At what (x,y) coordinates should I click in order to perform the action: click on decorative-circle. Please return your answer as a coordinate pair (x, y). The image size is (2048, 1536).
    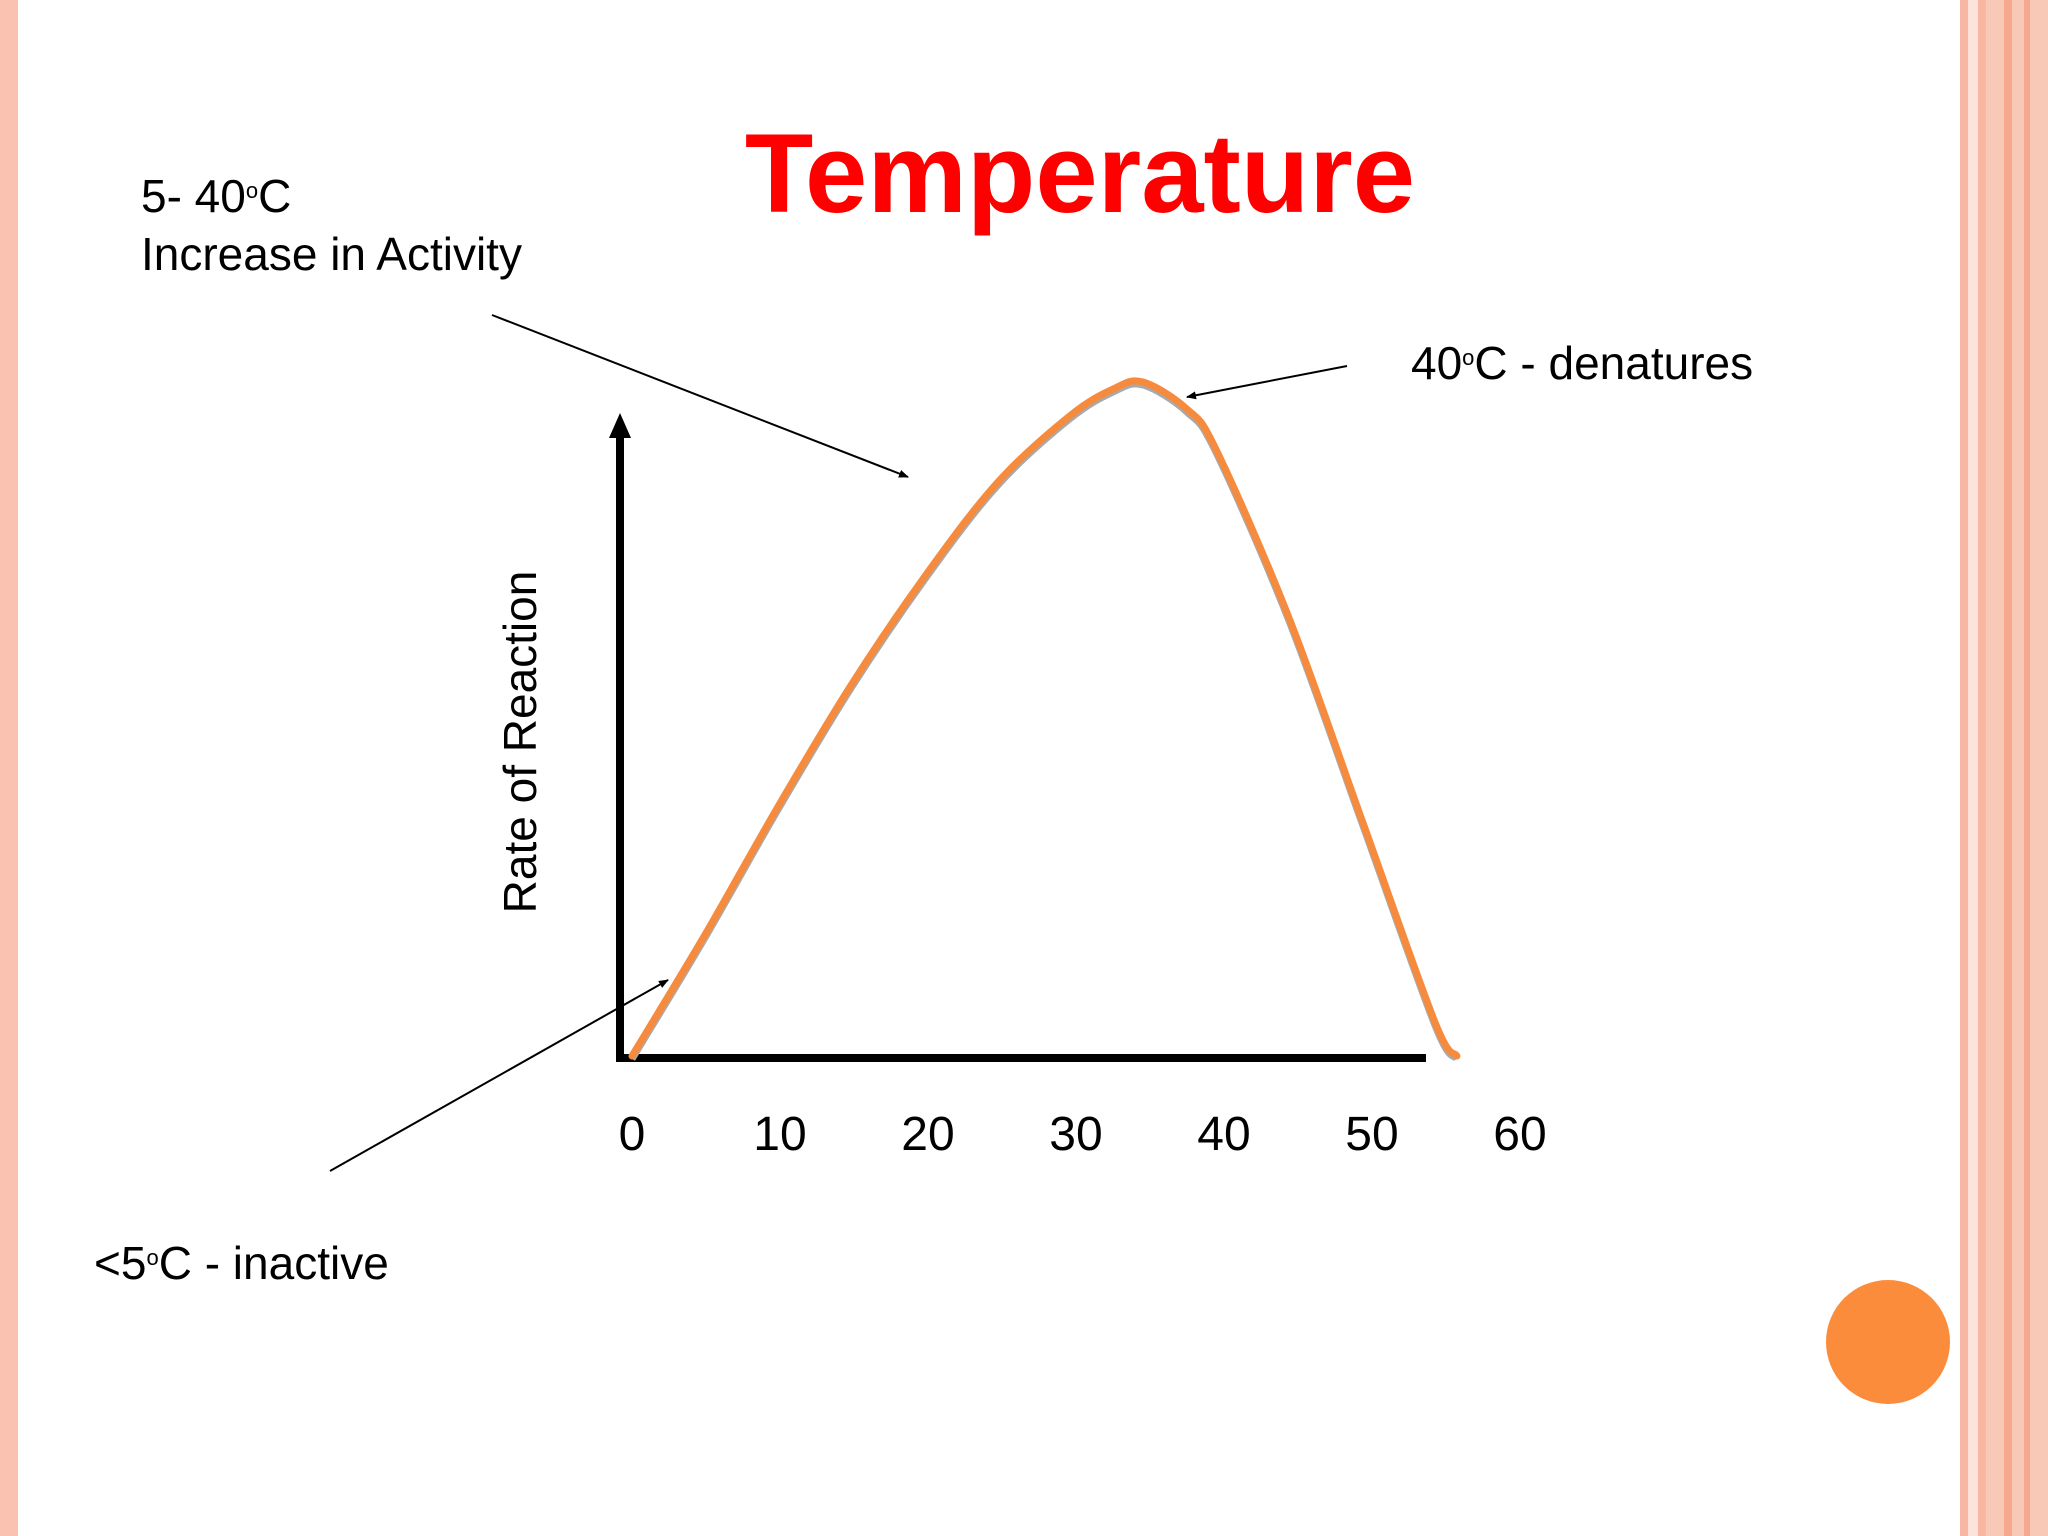
    Looking at the image, I should click on (1888, 1342).